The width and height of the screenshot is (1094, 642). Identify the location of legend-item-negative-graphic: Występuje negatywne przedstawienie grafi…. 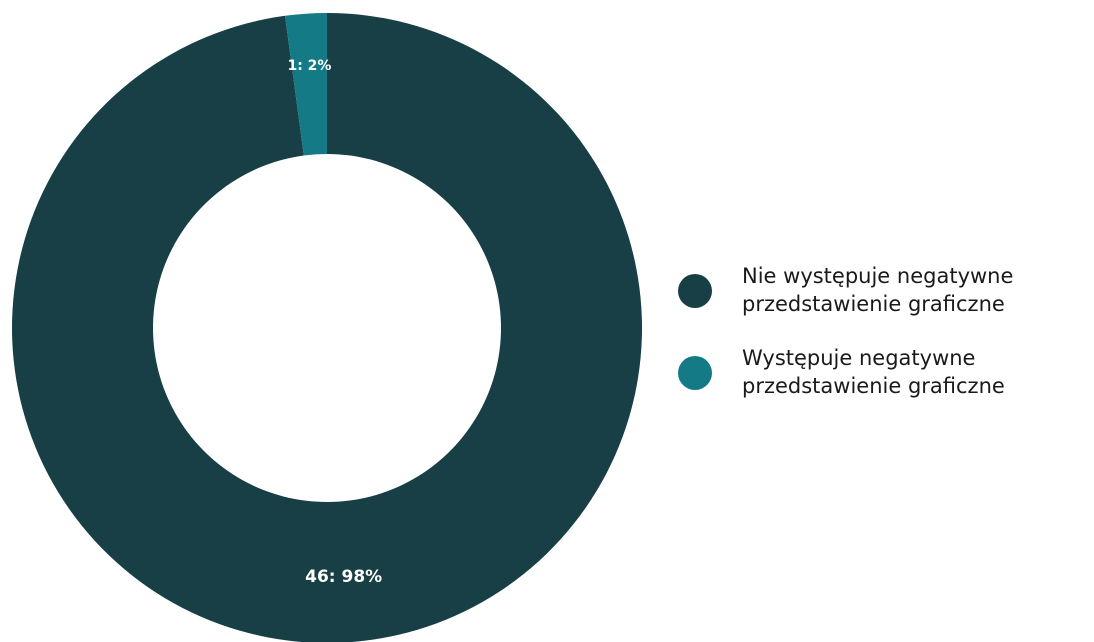
(883, 372).